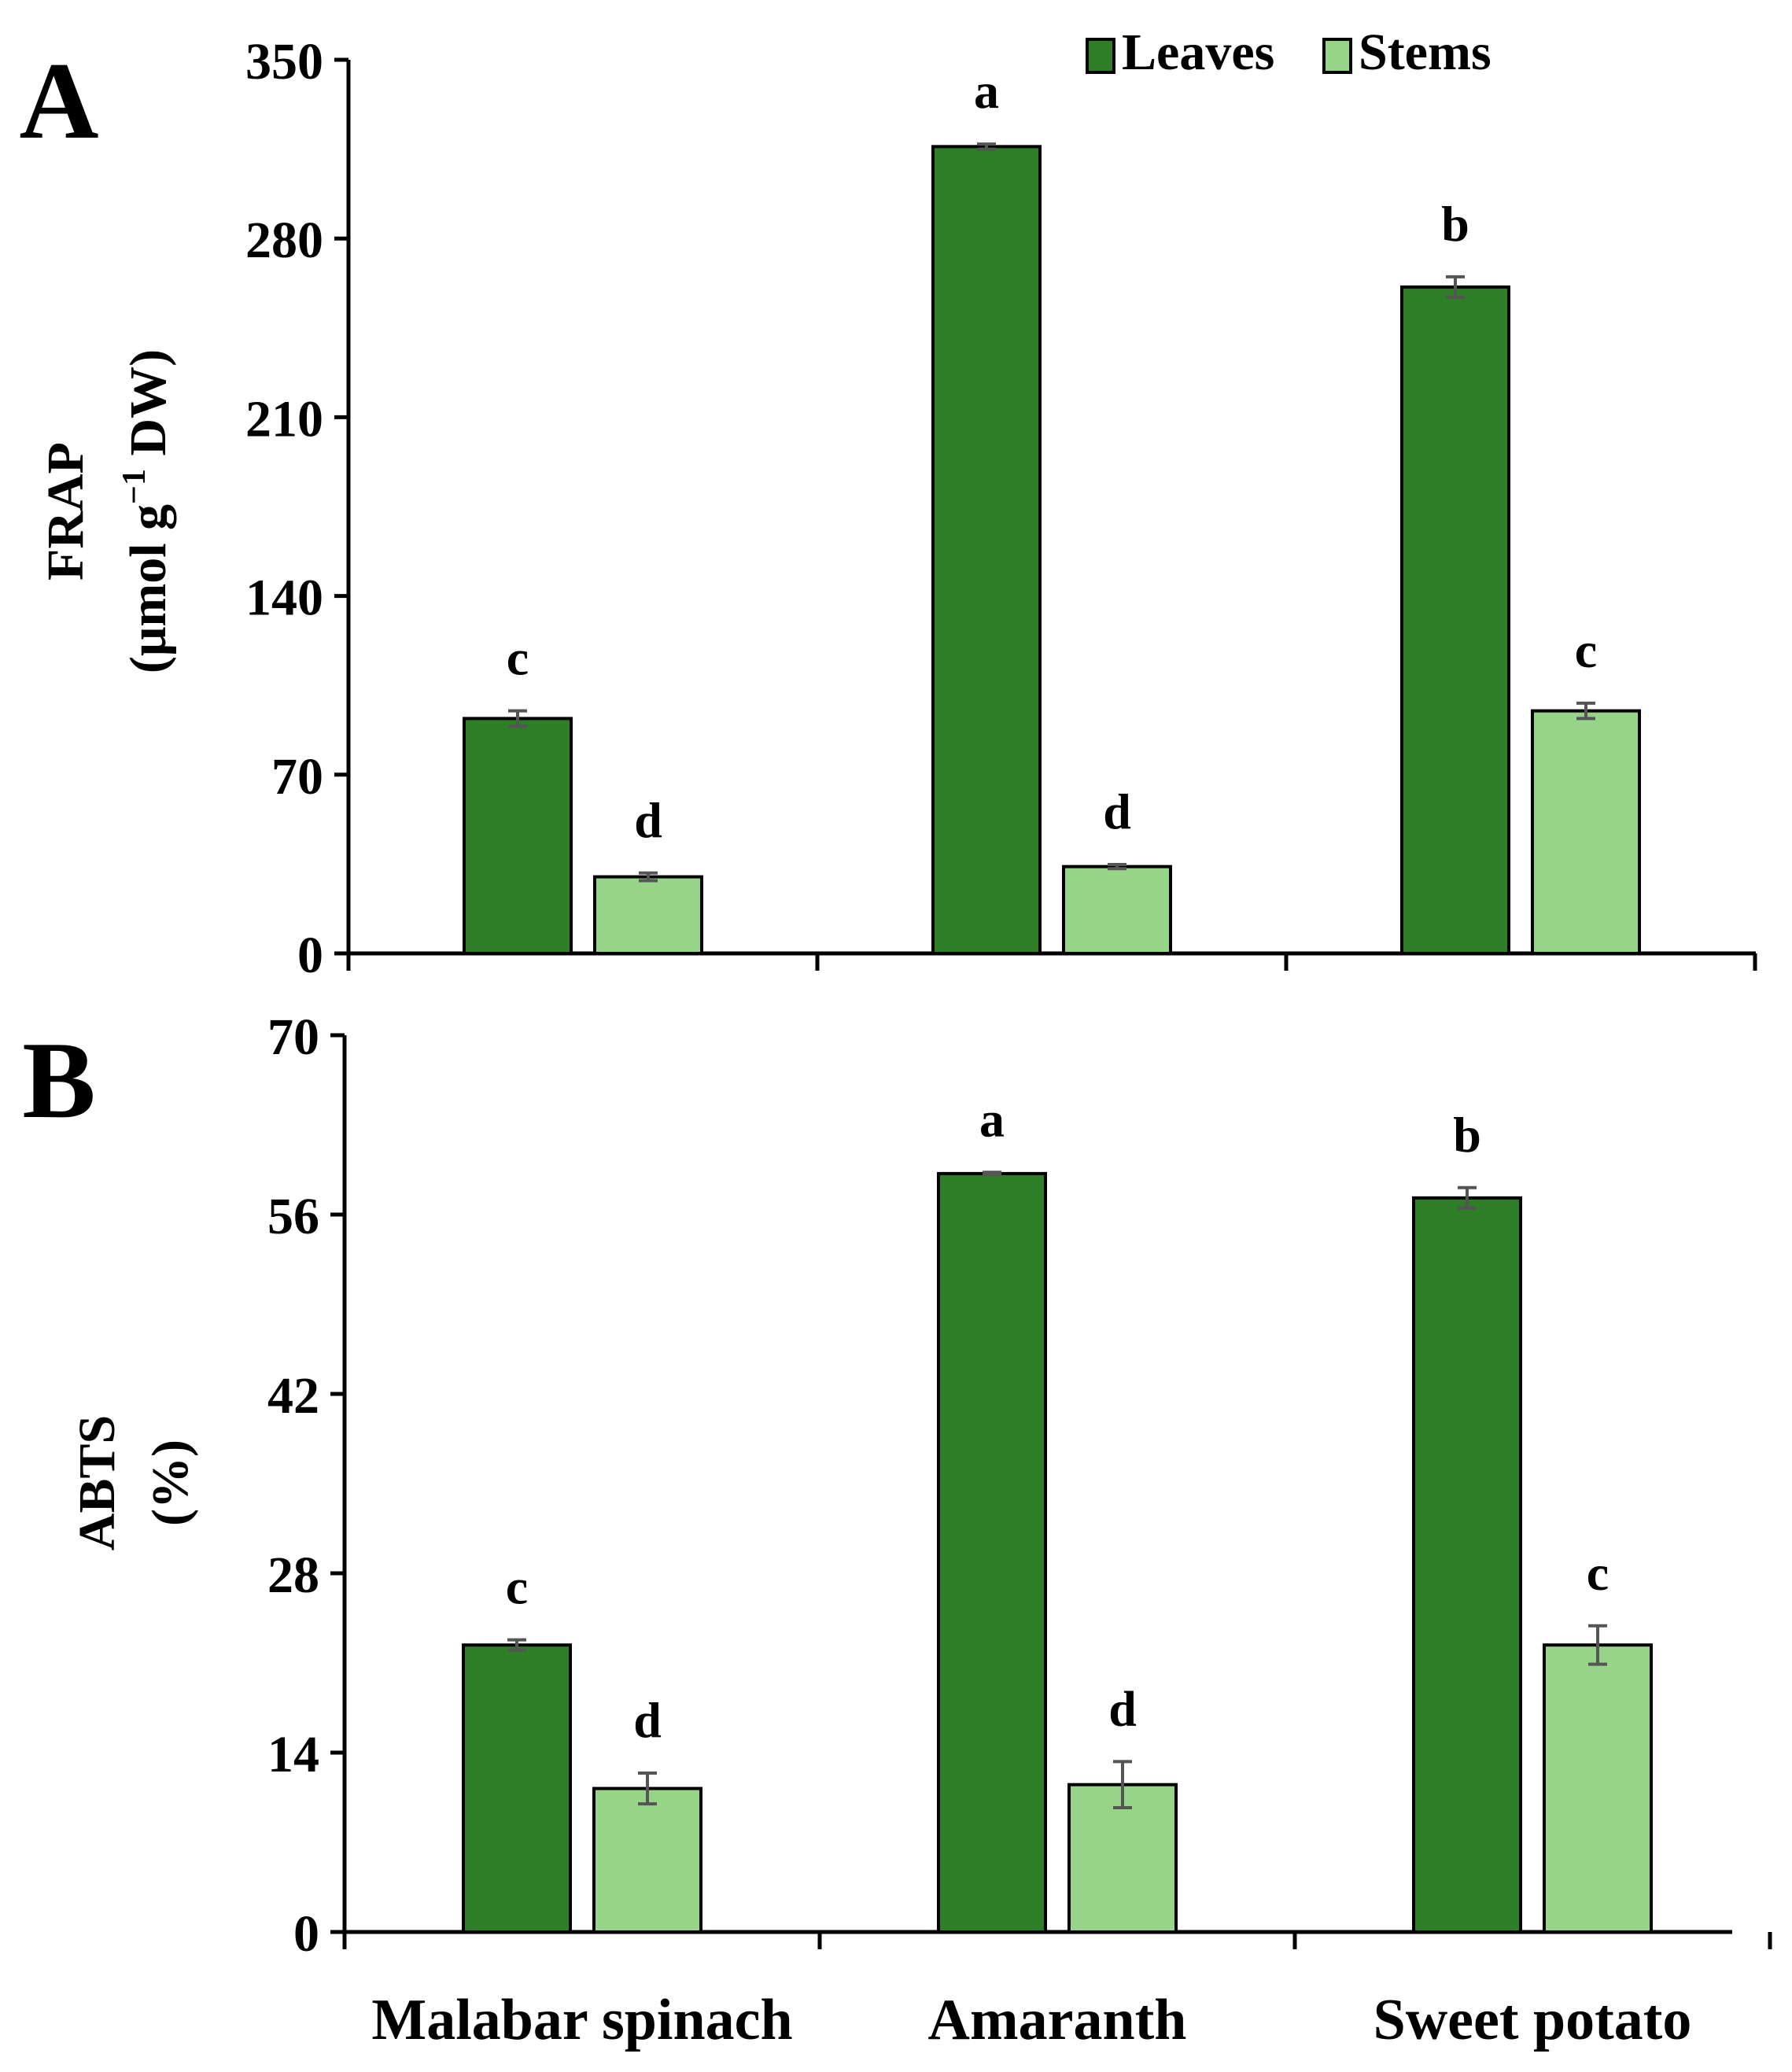 This screenshot has width=1792, height=2072. I want to click on panel-label: A, so click(59, 101).